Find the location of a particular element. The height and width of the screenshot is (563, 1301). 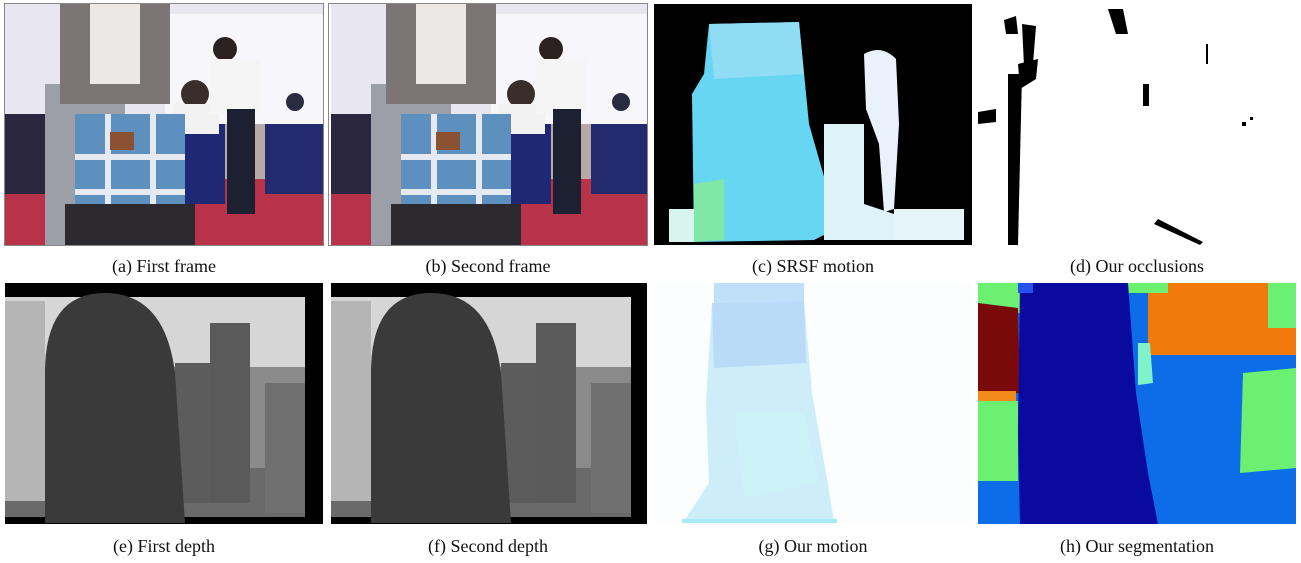

first-depth-image is located at coordinates (164, 403).